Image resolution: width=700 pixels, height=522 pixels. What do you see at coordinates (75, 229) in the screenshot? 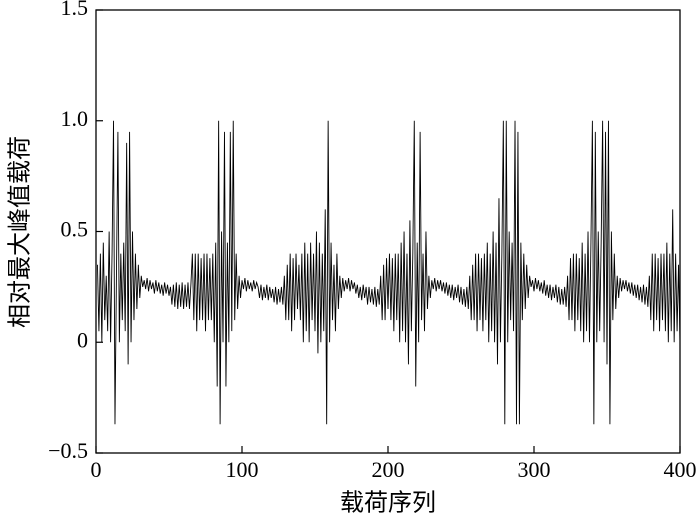
I see `y-tick-label: 0.5` at bounding box center [75, 229].